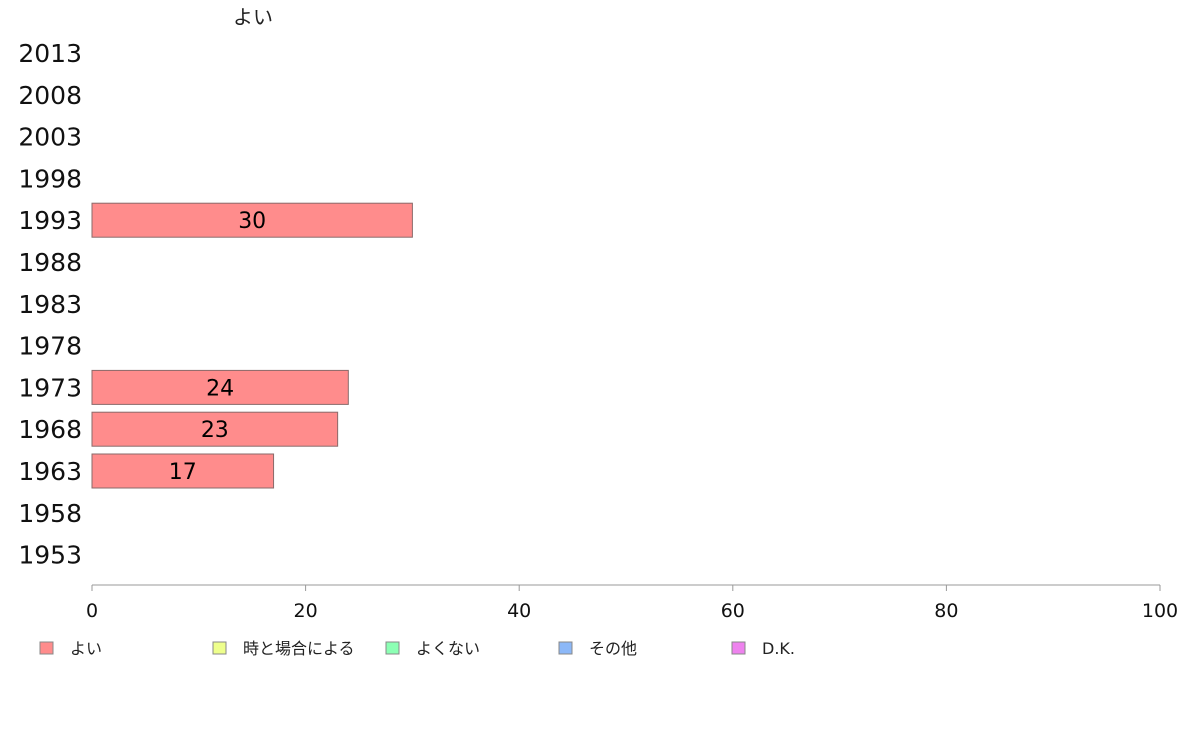 Image resolution: width=1188 pixels, height=736 pixels. What do you see at coordinates (253, 17) in the screenshot?
I see `series-title: よい` at bounding box center [253, 17].